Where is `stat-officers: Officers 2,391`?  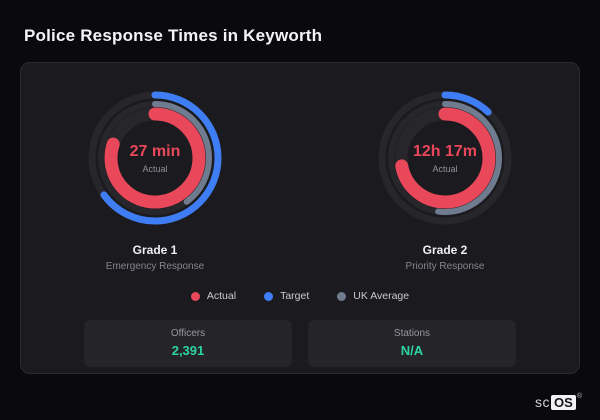 stat-officers: Officers 2,391 is located at coordinates (188, 343).